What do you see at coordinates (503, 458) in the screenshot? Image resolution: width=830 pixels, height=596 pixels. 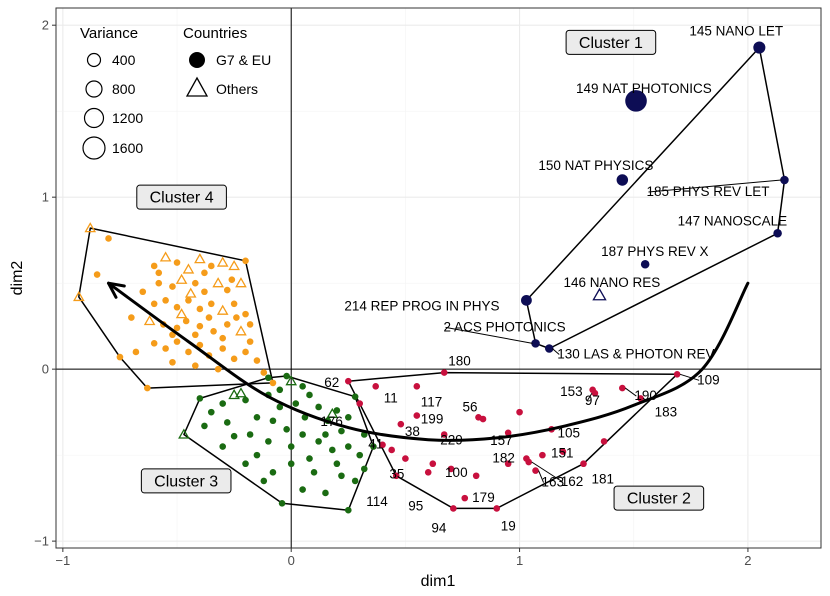 I see `point-label-1-15: 182` at bounding box center [503, 458].